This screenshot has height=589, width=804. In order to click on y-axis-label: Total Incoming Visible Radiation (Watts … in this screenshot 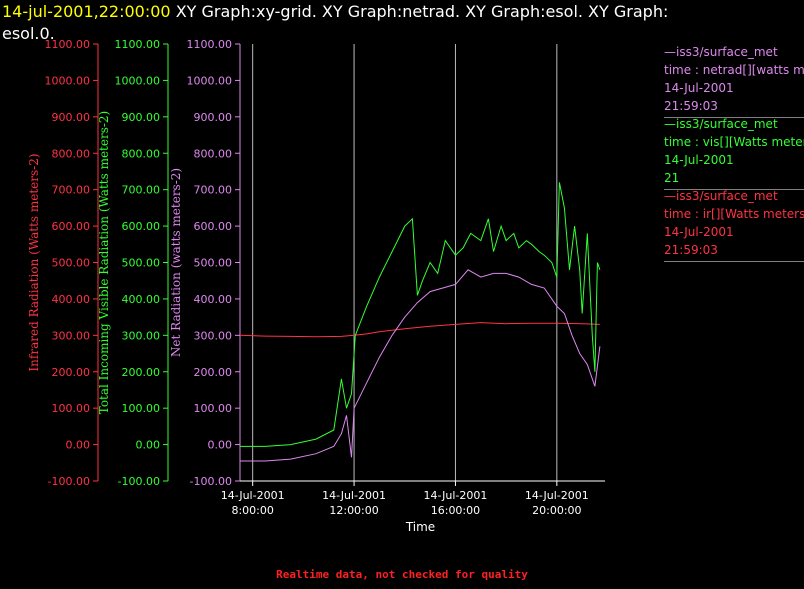, I will do `click(104, 263)`.